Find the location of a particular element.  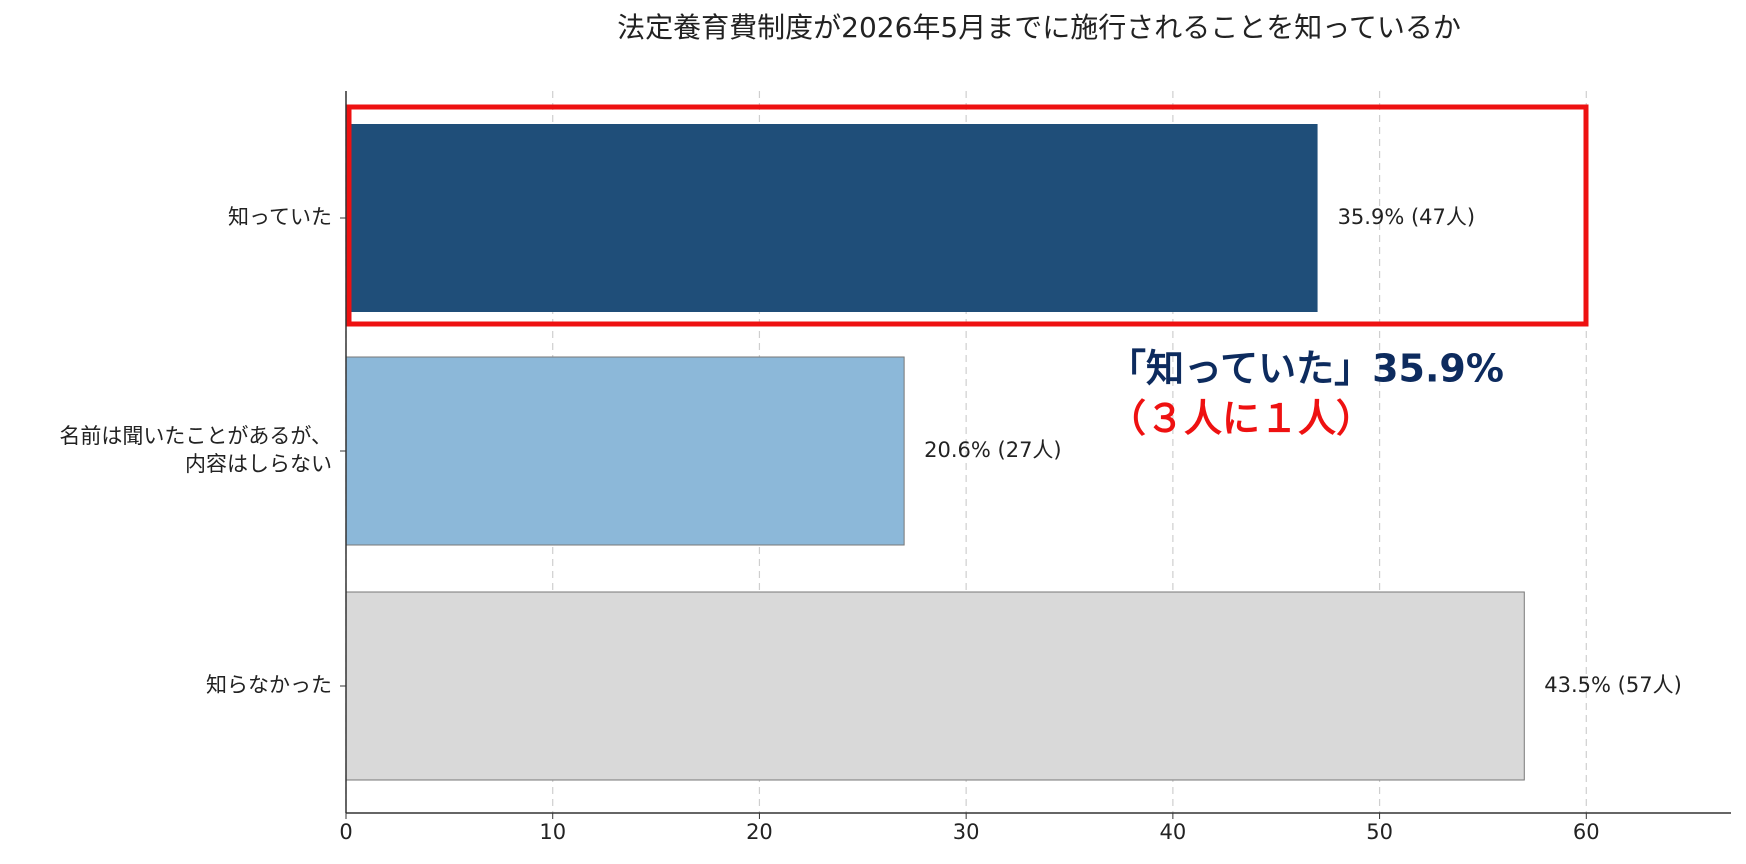

x-tick-label: 10 is located at coordinates (552, 832).